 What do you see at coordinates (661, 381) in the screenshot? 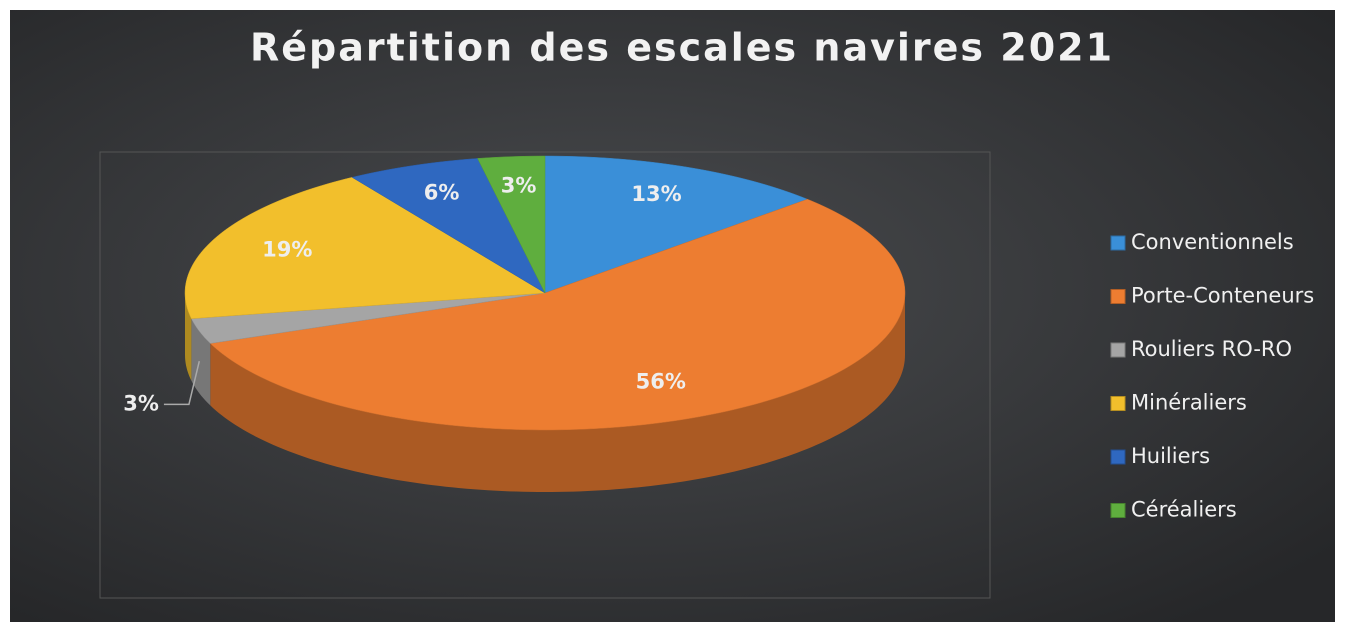
I see `data-label: 56%` at bounding box center [661, 381].